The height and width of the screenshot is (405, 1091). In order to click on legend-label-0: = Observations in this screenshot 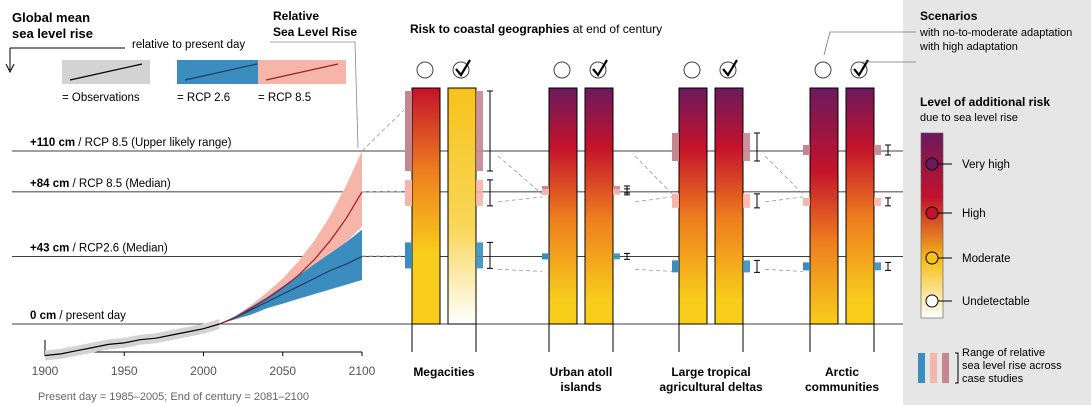, I will do `click(101, 98)`.